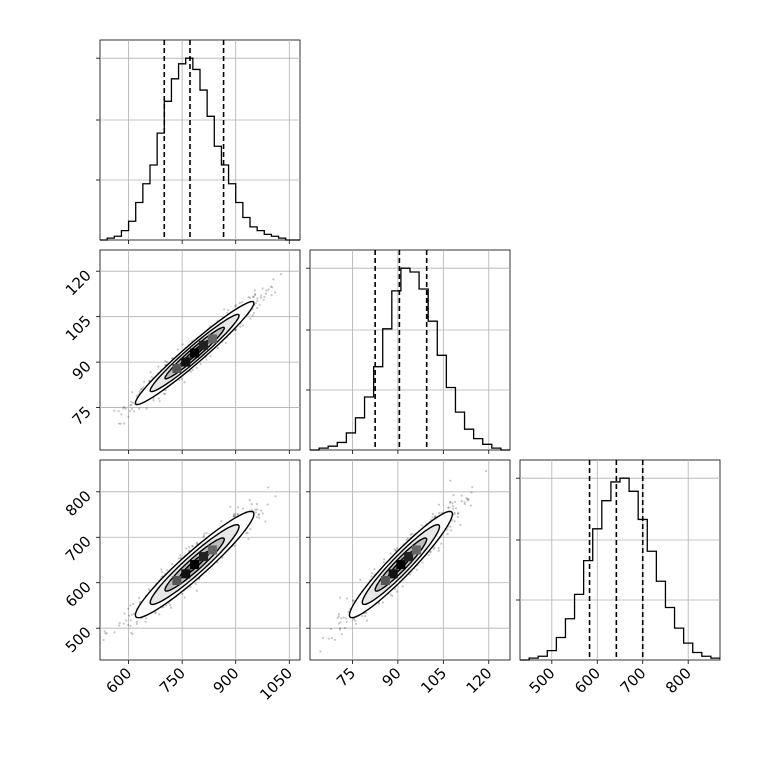 The image size is (760, 760). Describe the element at coordinates (620, 569) in the screenshot. I see `hist-2-step-outline` at that location.